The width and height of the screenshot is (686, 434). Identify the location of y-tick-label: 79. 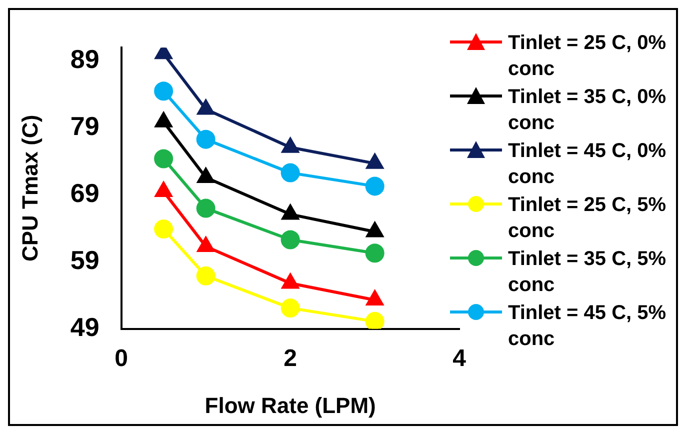
(85, 126).